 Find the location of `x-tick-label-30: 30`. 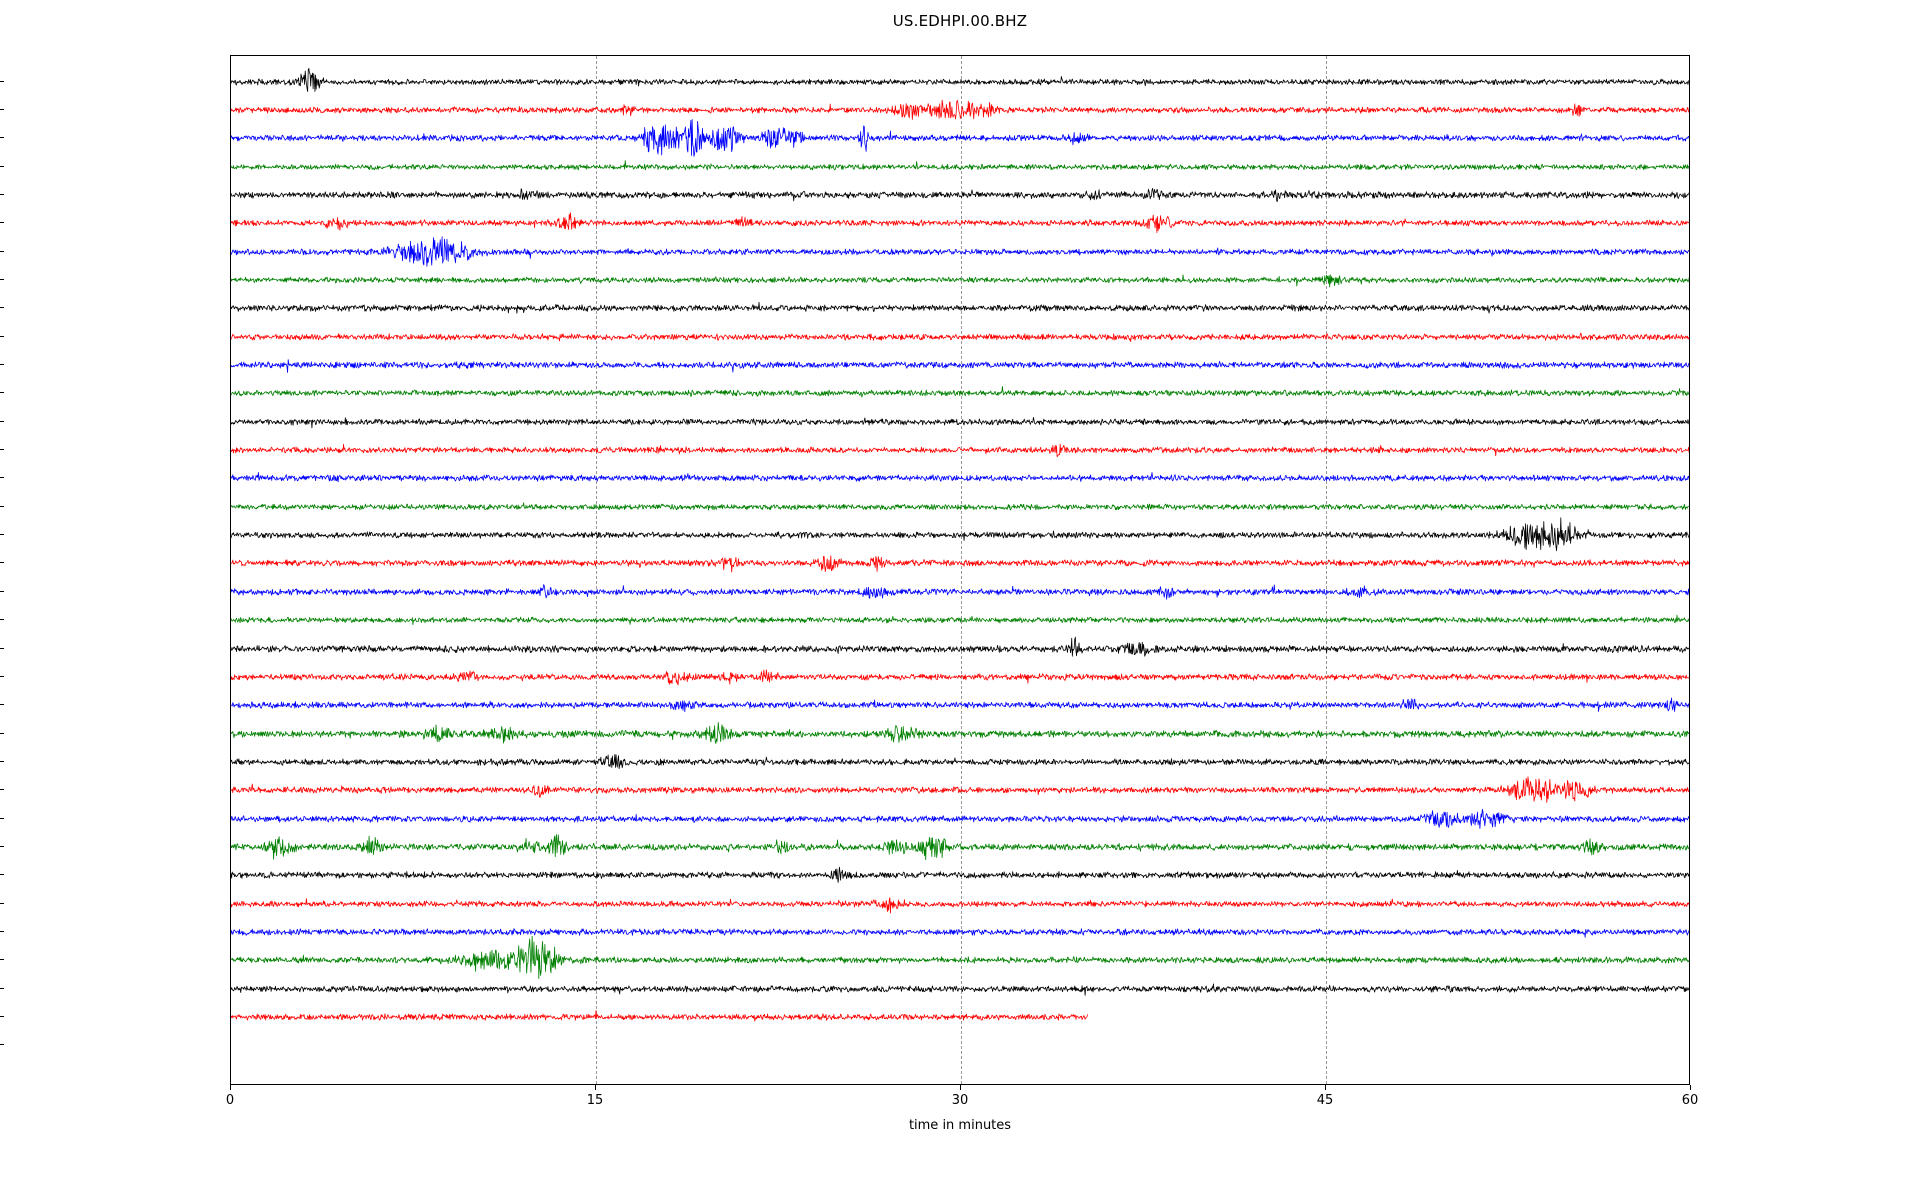

x-tick-label-30: 30 is located at coordinates (960, 1100).